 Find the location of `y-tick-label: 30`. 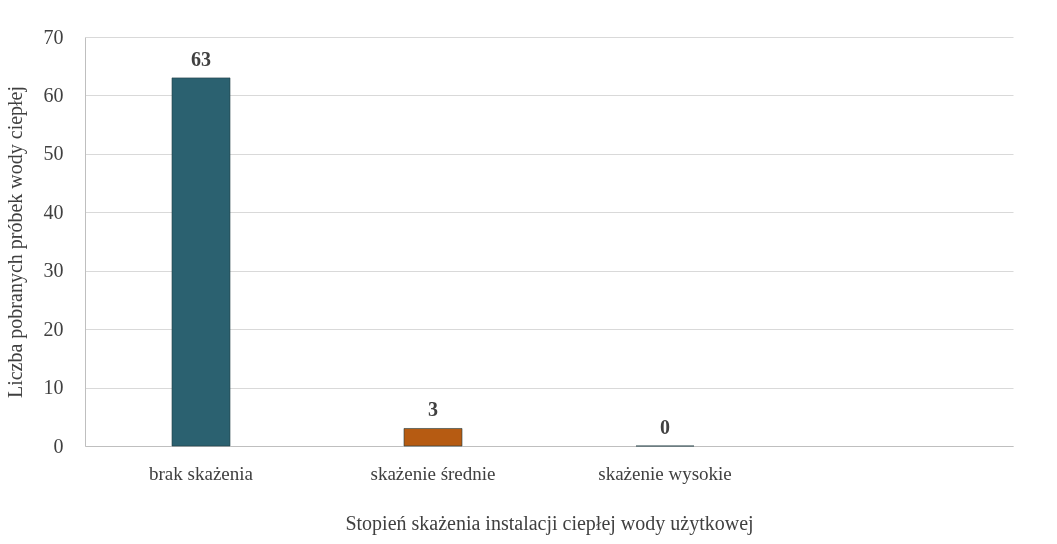

y-tick-label: 30 is located at coordinates (53, 270).